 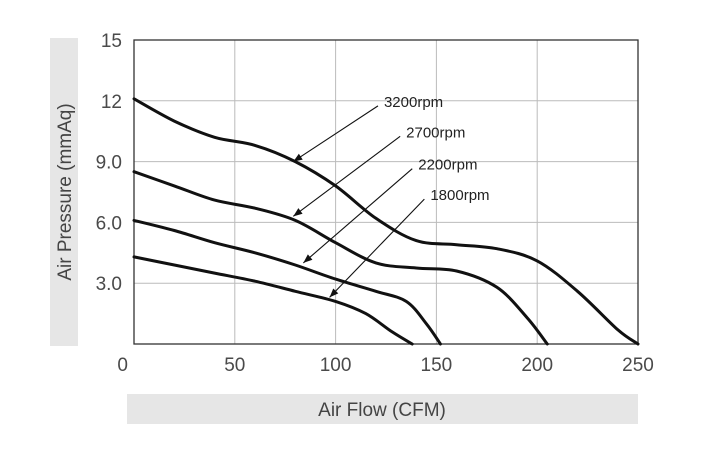 I want to click on x-tick-label: 150, so click(x=437, y=365).